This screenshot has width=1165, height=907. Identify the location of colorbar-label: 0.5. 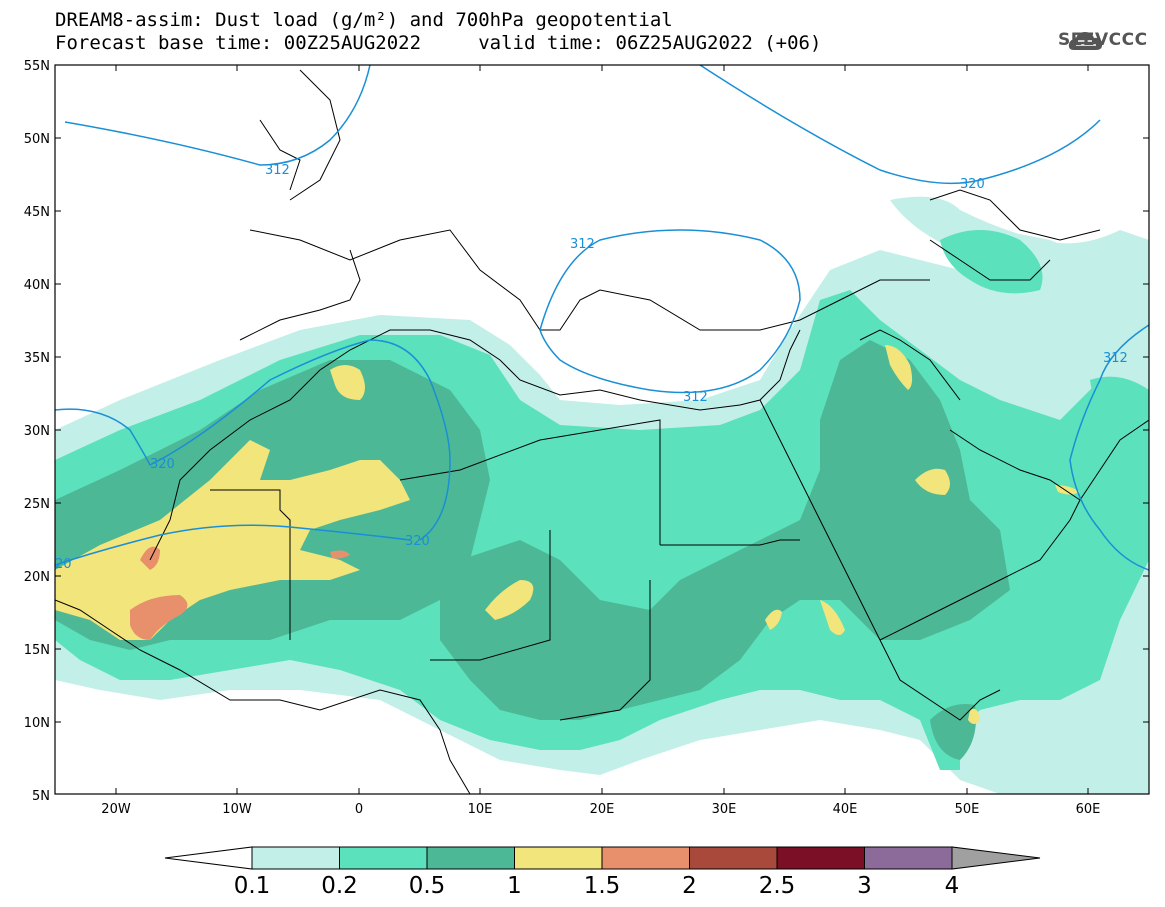
(427, 886).